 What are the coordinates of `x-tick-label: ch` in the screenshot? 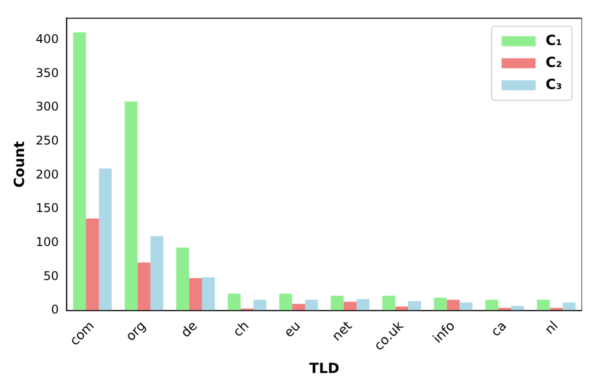 It's located at (241, 329).